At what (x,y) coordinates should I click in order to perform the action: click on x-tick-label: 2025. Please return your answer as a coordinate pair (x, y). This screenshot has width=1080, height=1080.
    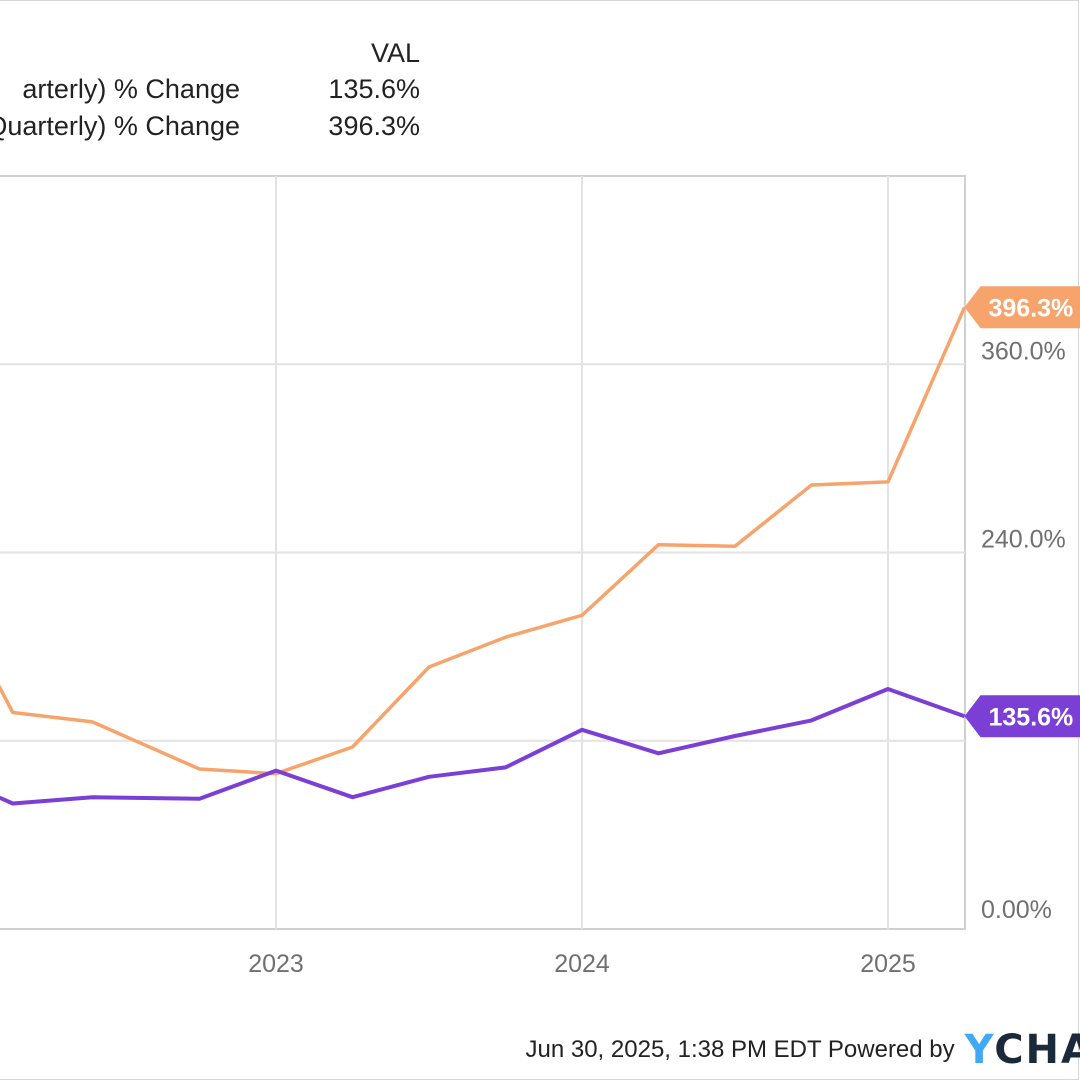
    Looking at the image, I should click on (888, 964).